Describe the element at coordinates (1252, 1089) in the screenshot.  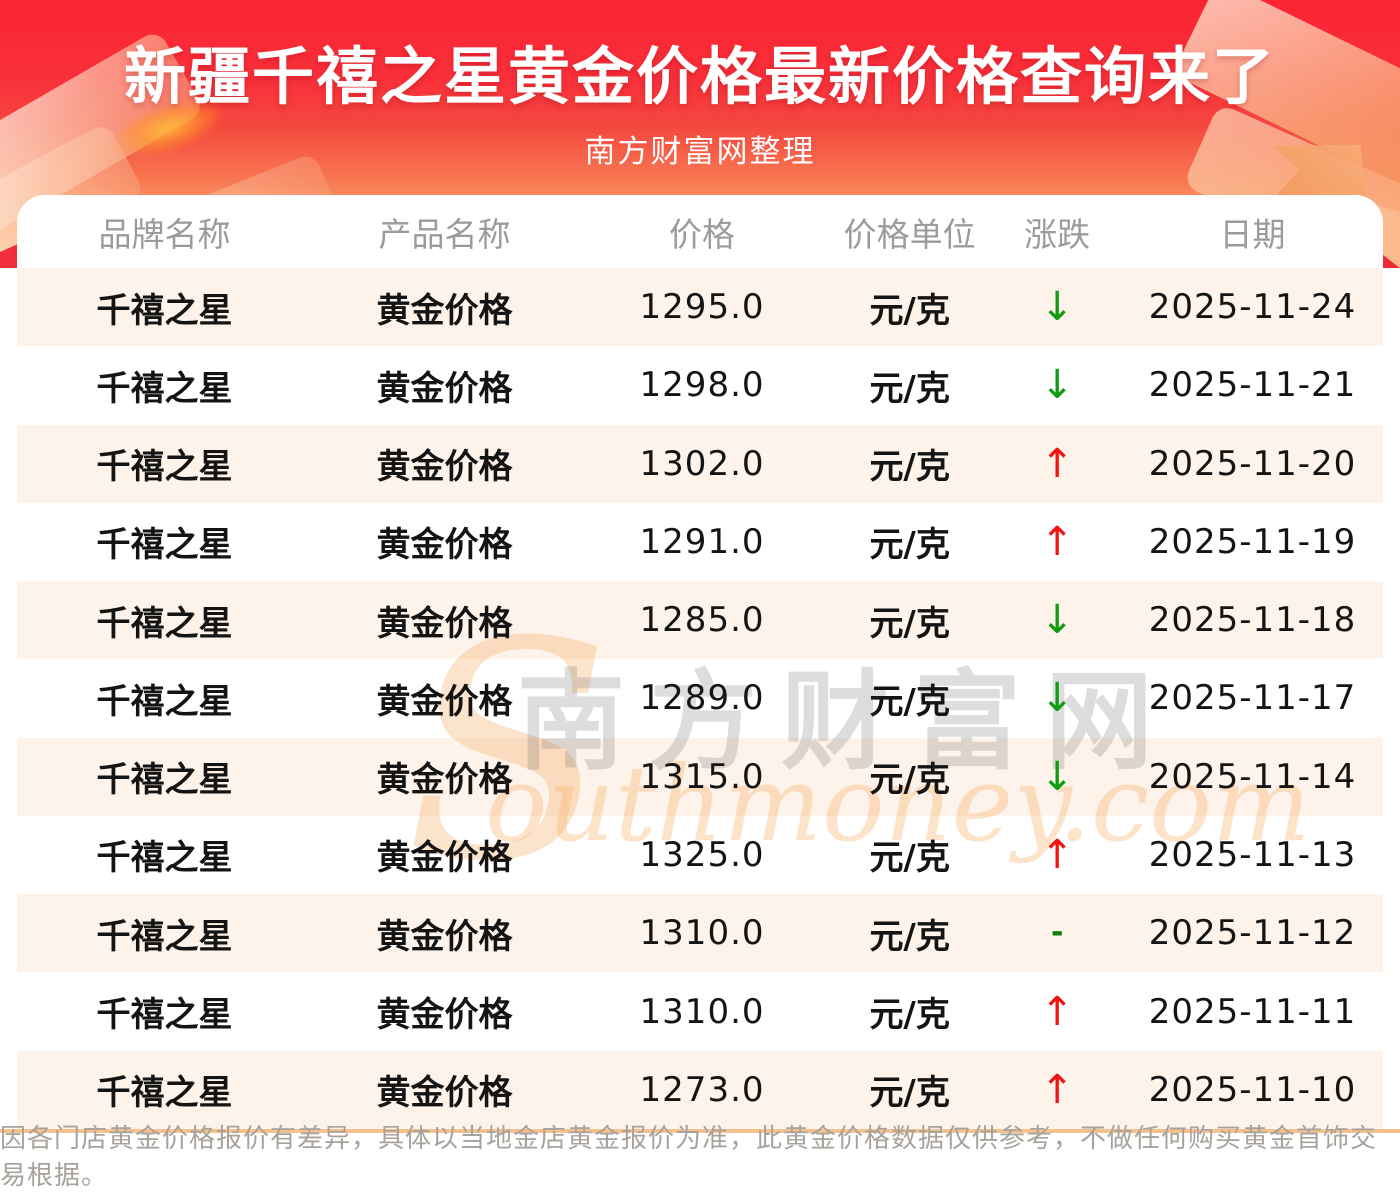
I see `date-cell: 2025-11-10` at that location.